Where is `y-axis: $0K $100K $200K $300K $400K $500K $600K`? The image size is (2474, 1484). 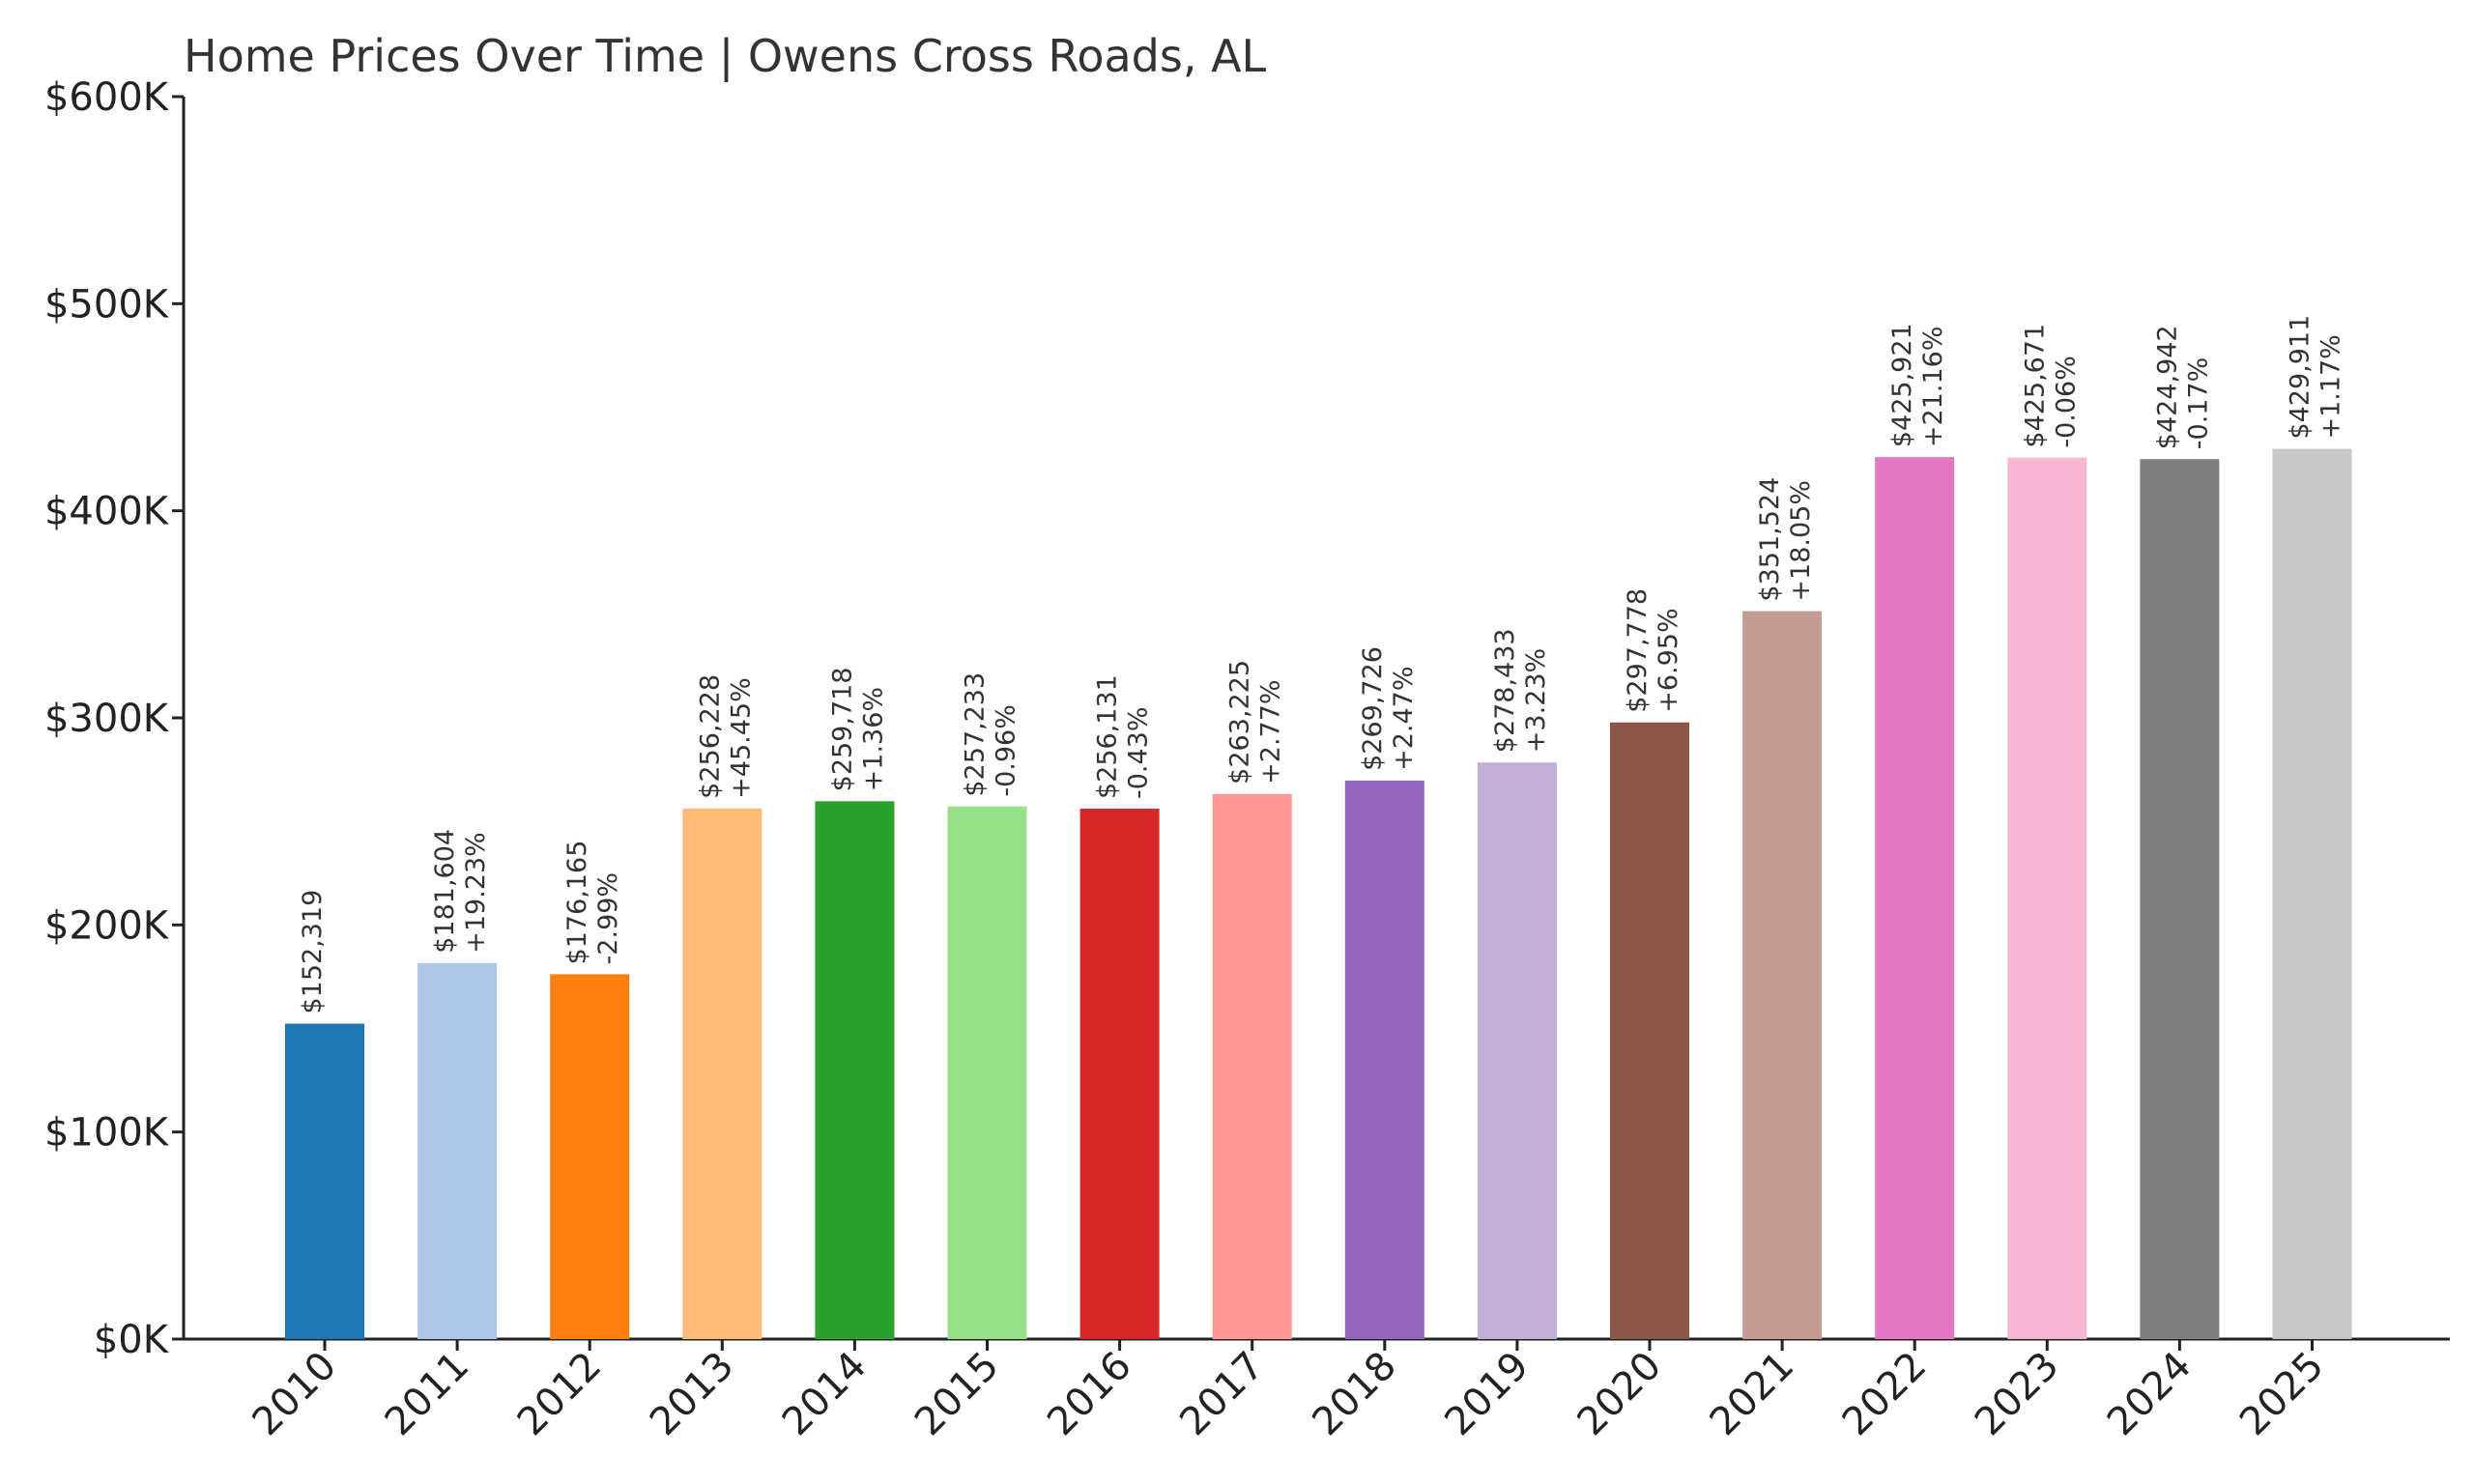 y-axis: $0K $100K $200K $300K $400K $500K $600K is located at coordinates (115, 719).